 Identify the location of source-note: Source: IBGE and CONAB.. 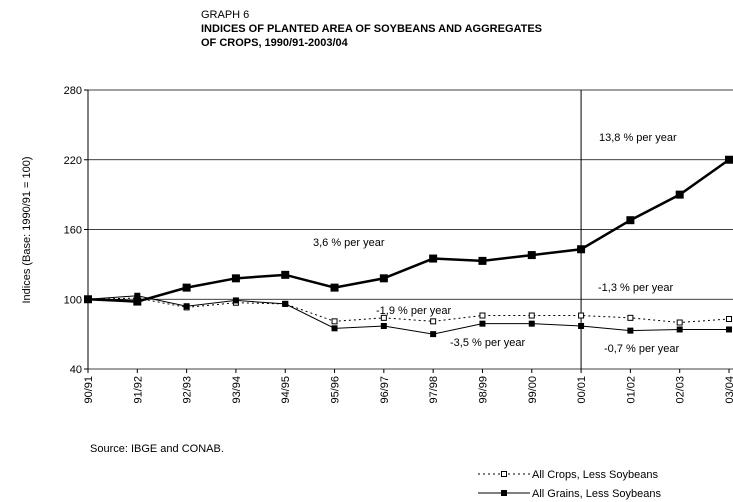
(157, 449).